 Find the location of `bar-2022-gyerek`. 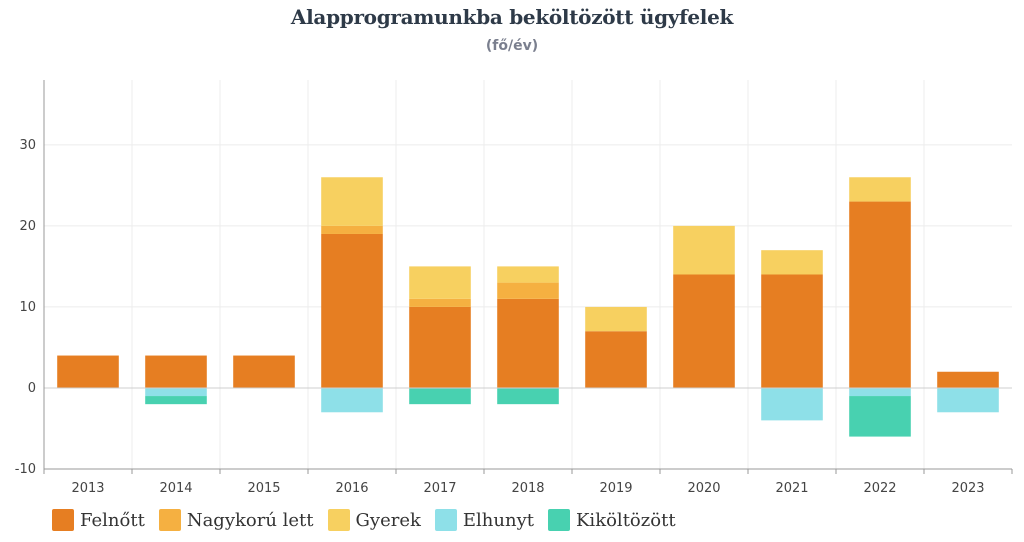

bar-2022-gyerek is located at coordinates (880, 189).